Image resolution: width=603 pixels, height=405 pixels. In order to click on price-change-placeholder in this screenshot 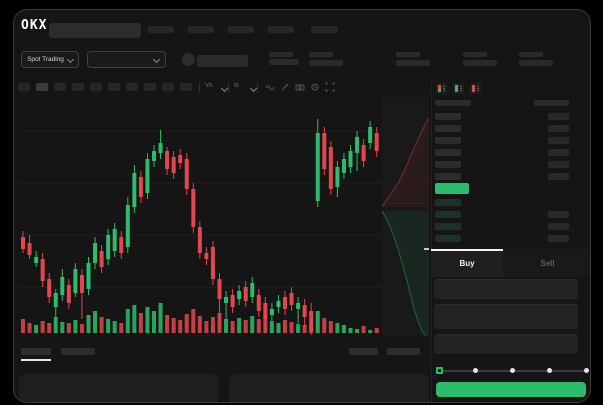, I will do `click(281, 54)`.